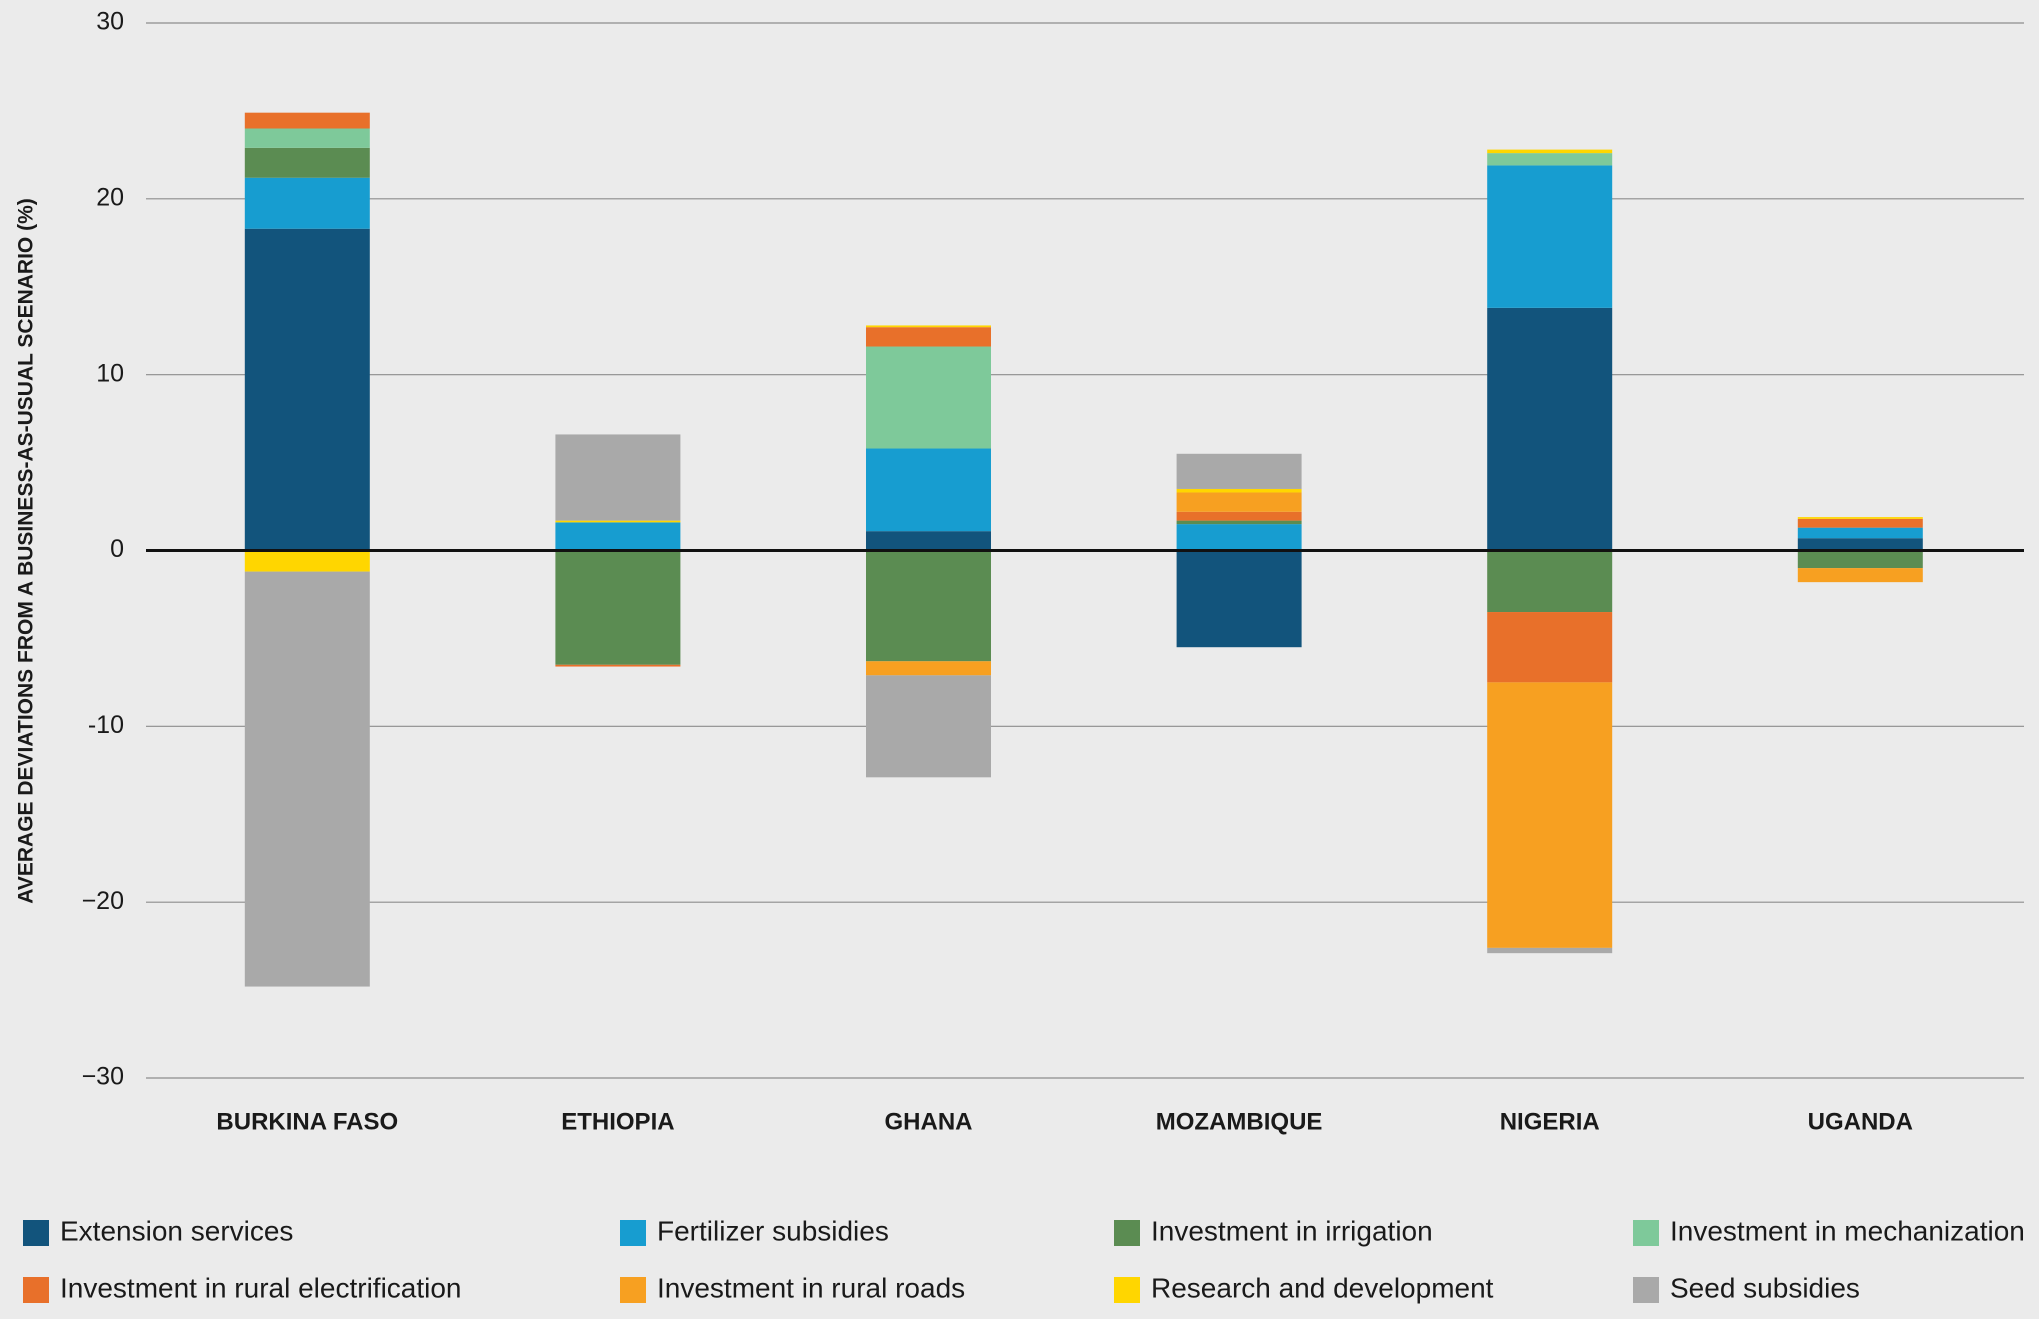 This screenshot has width=2039, height=1319. I want to click on x-tick-label: UGANDA, so click(1860, 1121).